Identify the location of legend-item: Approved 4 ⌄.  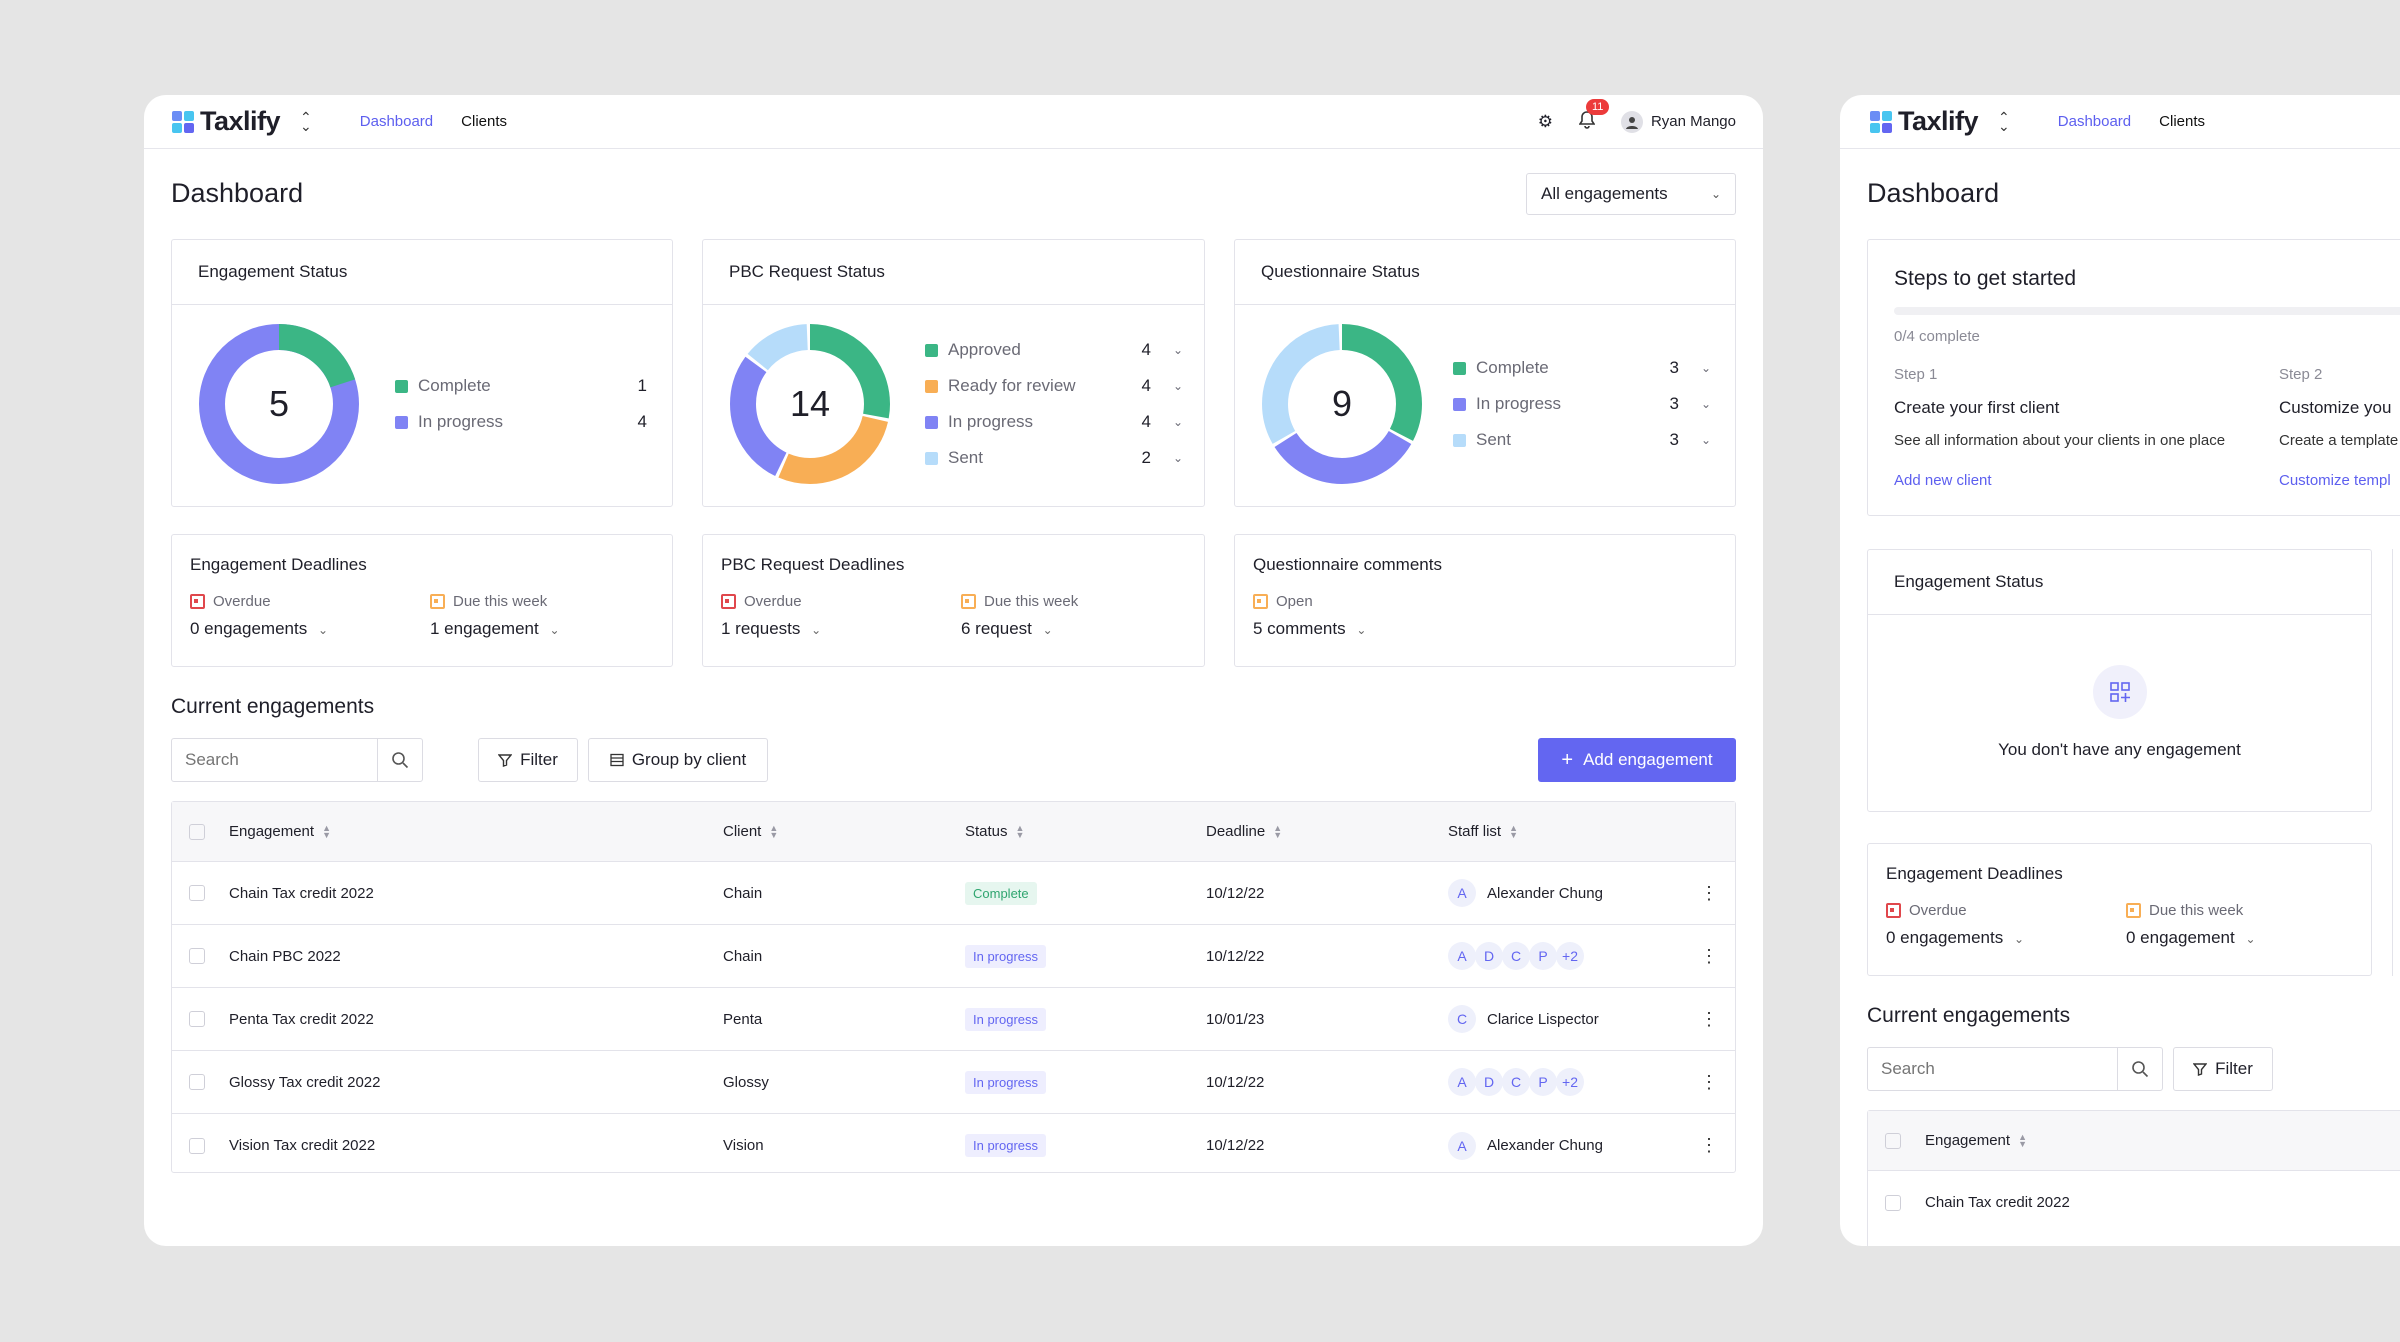
(1054, 350).